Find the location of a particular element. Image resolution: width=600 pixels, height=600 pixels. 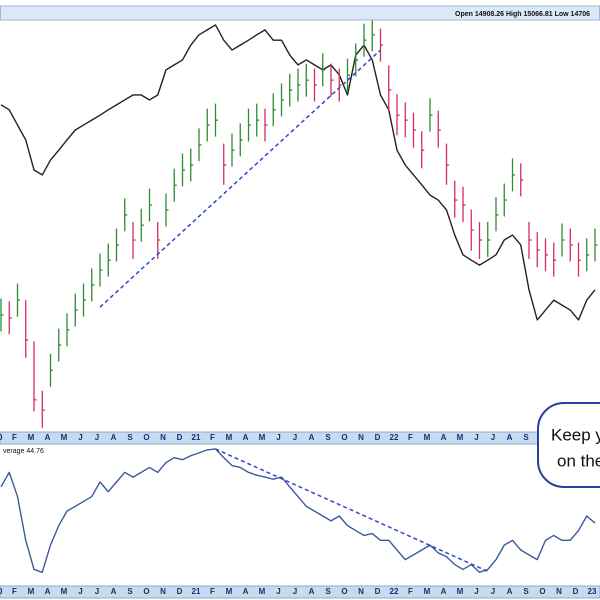

x-tick-label: 23 is located at coordinates (592, 591).